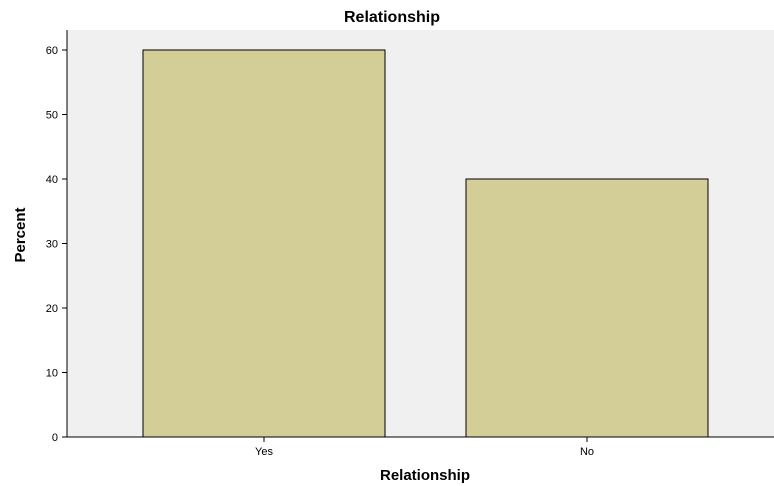 This screenshot has height=486, width=774. I want to click on y-tick-label: 30, so click(52, 245).